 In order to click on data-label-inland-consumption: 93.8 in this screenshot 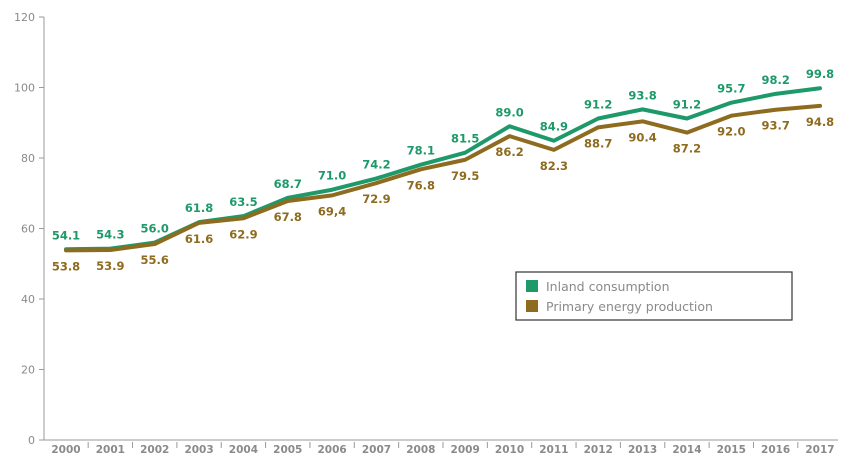, I will do `click(642, 95)`.